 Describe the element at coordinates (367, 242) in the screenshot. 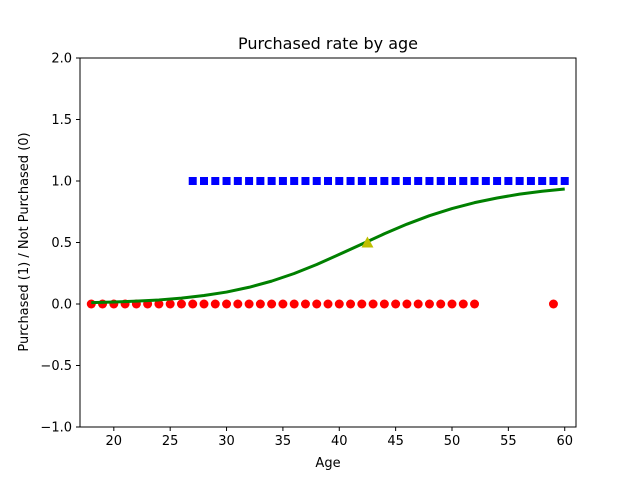

I see `data-point-triangle` at that location.